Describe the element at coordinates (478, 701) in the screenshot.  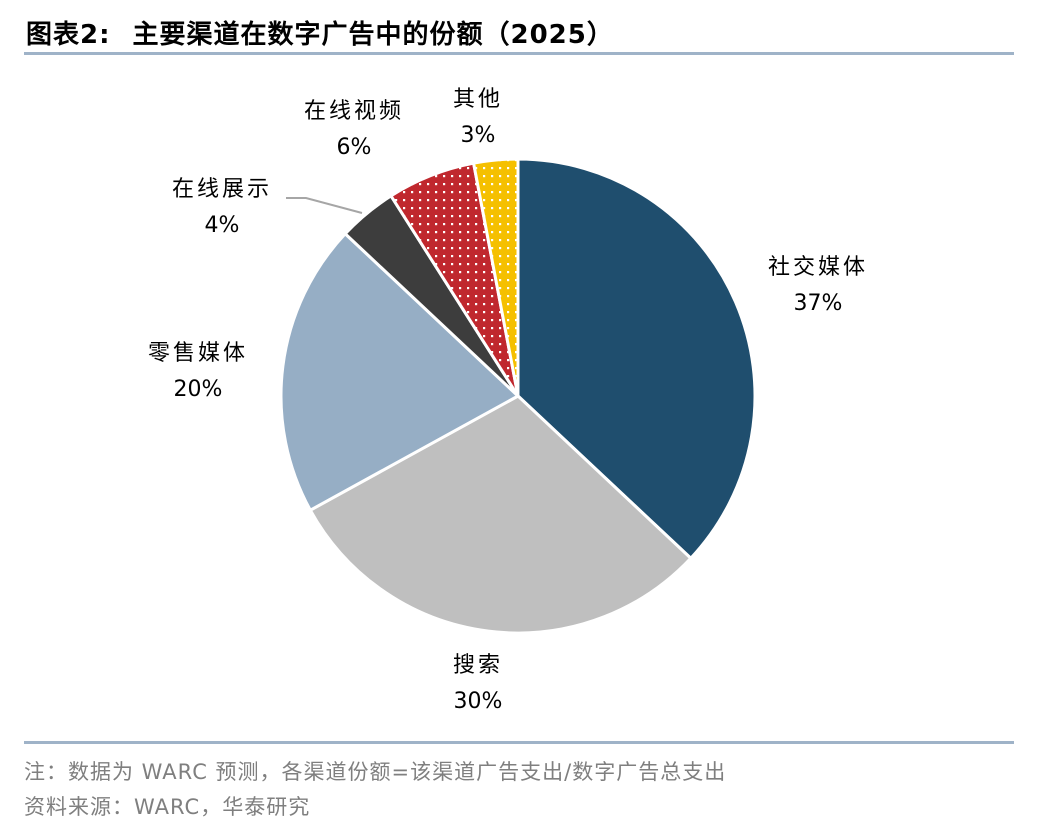
I see `value-search: 30%` at that location.